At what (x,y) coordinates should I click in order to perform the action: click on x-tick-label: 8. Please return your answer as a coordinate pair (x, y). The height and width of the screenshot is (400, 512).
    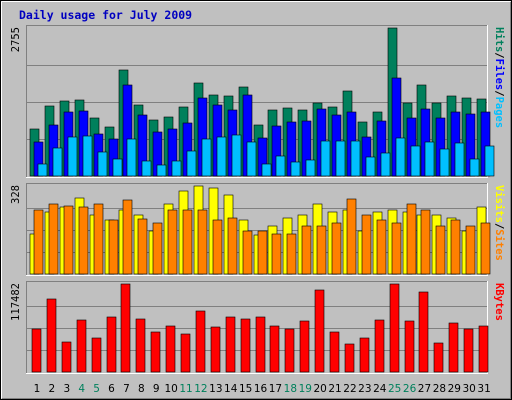
    Looking at the image, I should click on (141, 389).